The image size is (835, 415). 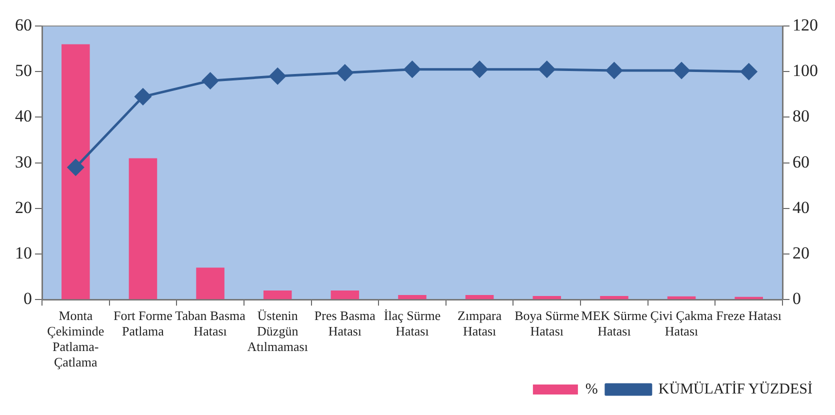 What do you see at coordinates (143, 323) in the screenshot?
I see `x-tick-label: Fort Forme Patlama` at bounding box center [143, 323].